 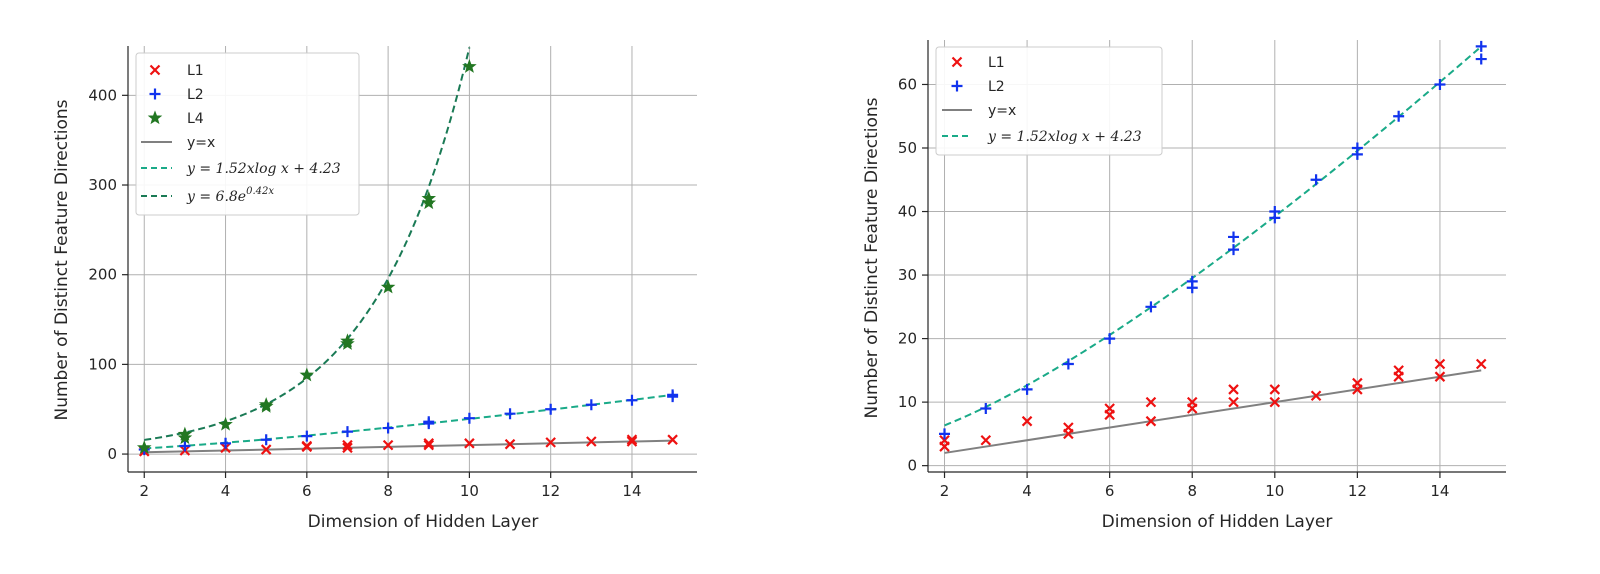 What do you see at coordinates (408, 446) in the screenshot?
I see `left-line-y-equals-x` at bounding box center [408, 446].